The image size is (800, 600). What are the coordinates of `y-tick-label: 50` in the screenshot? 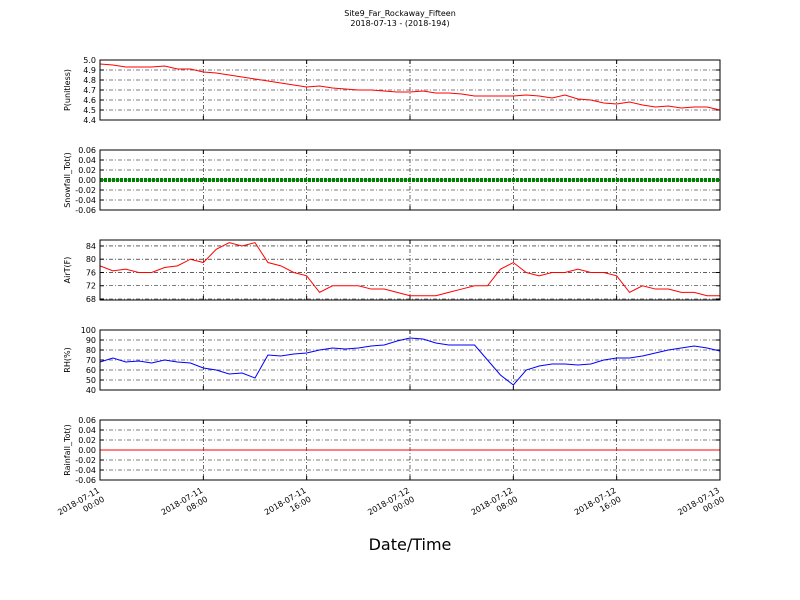 It's located at (91, 380).